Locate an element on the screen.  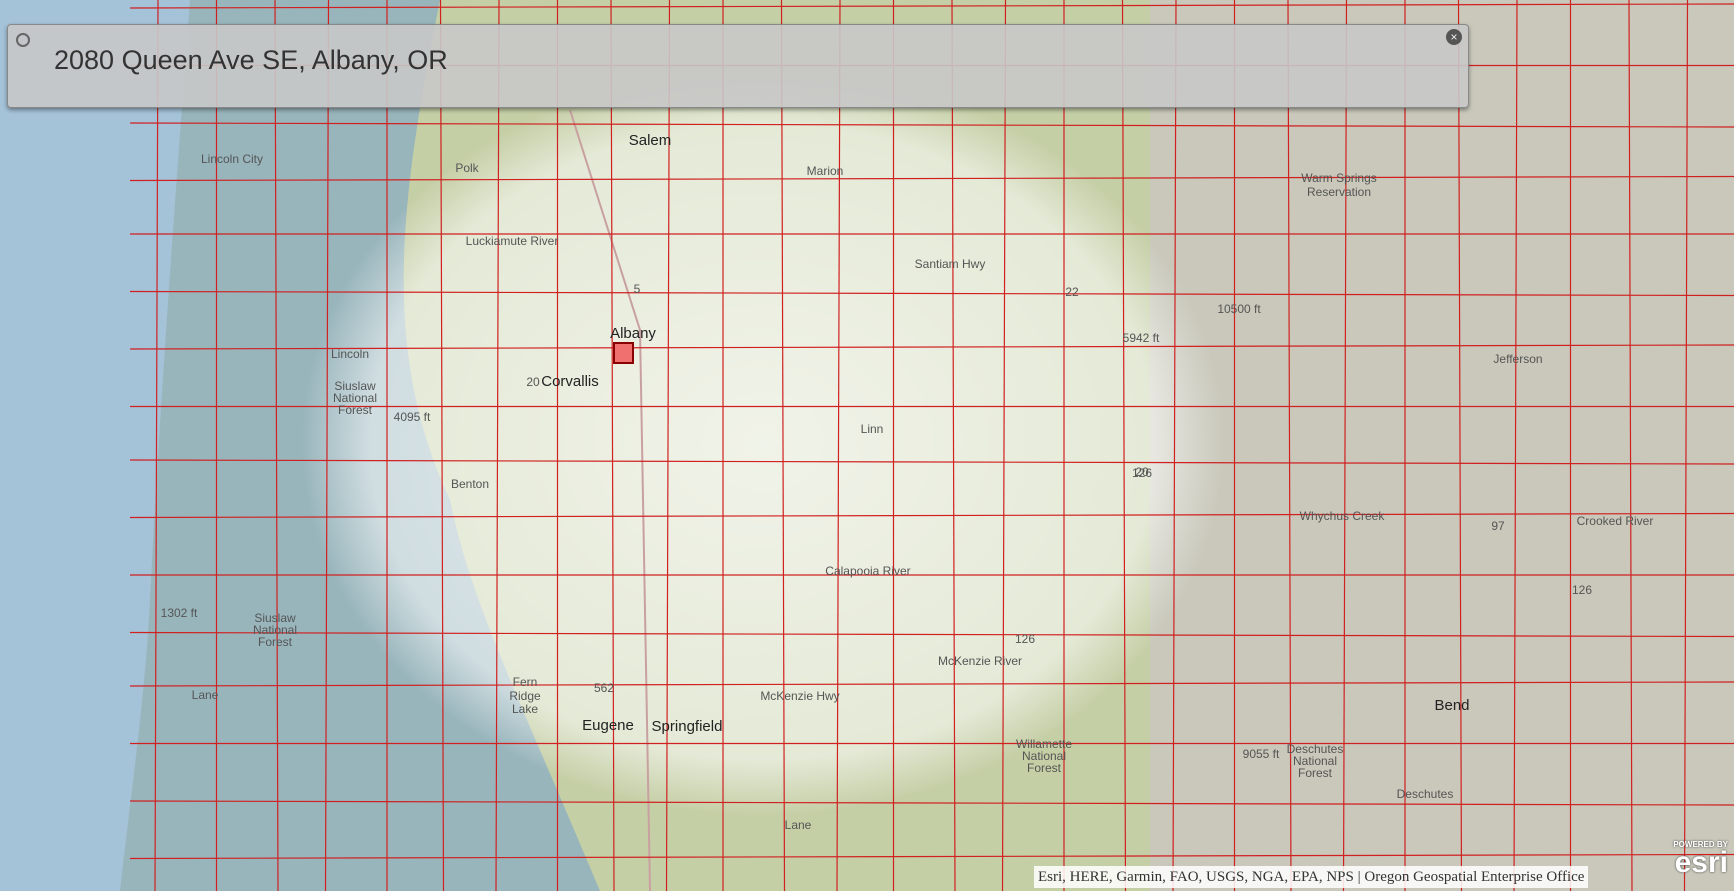
place-label: Lincoln is located at coordinates (350, 354).